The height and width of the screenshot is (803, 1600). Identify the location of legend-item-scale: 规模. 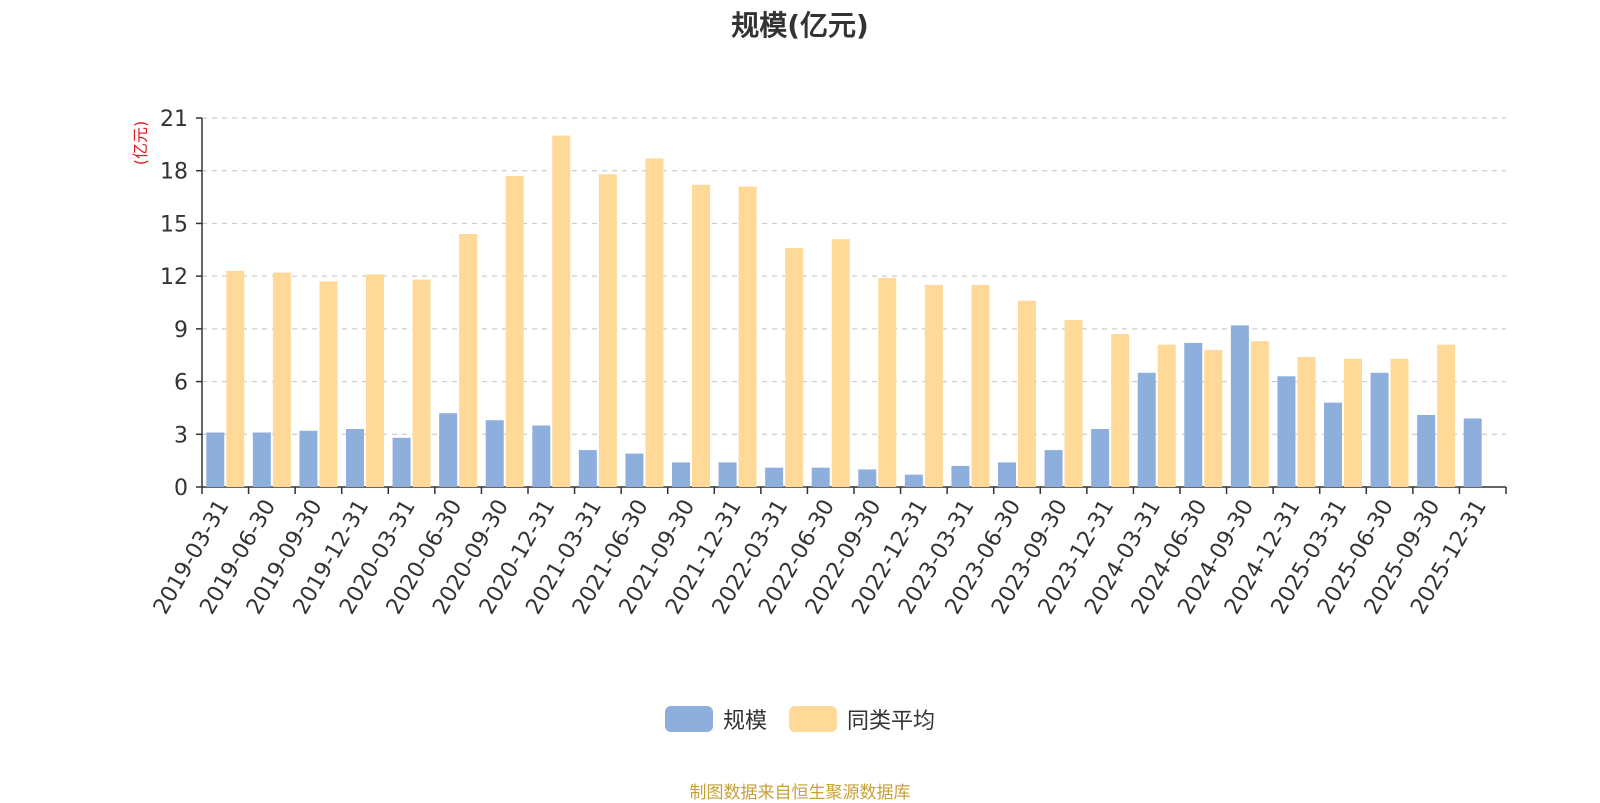
(715, 719).